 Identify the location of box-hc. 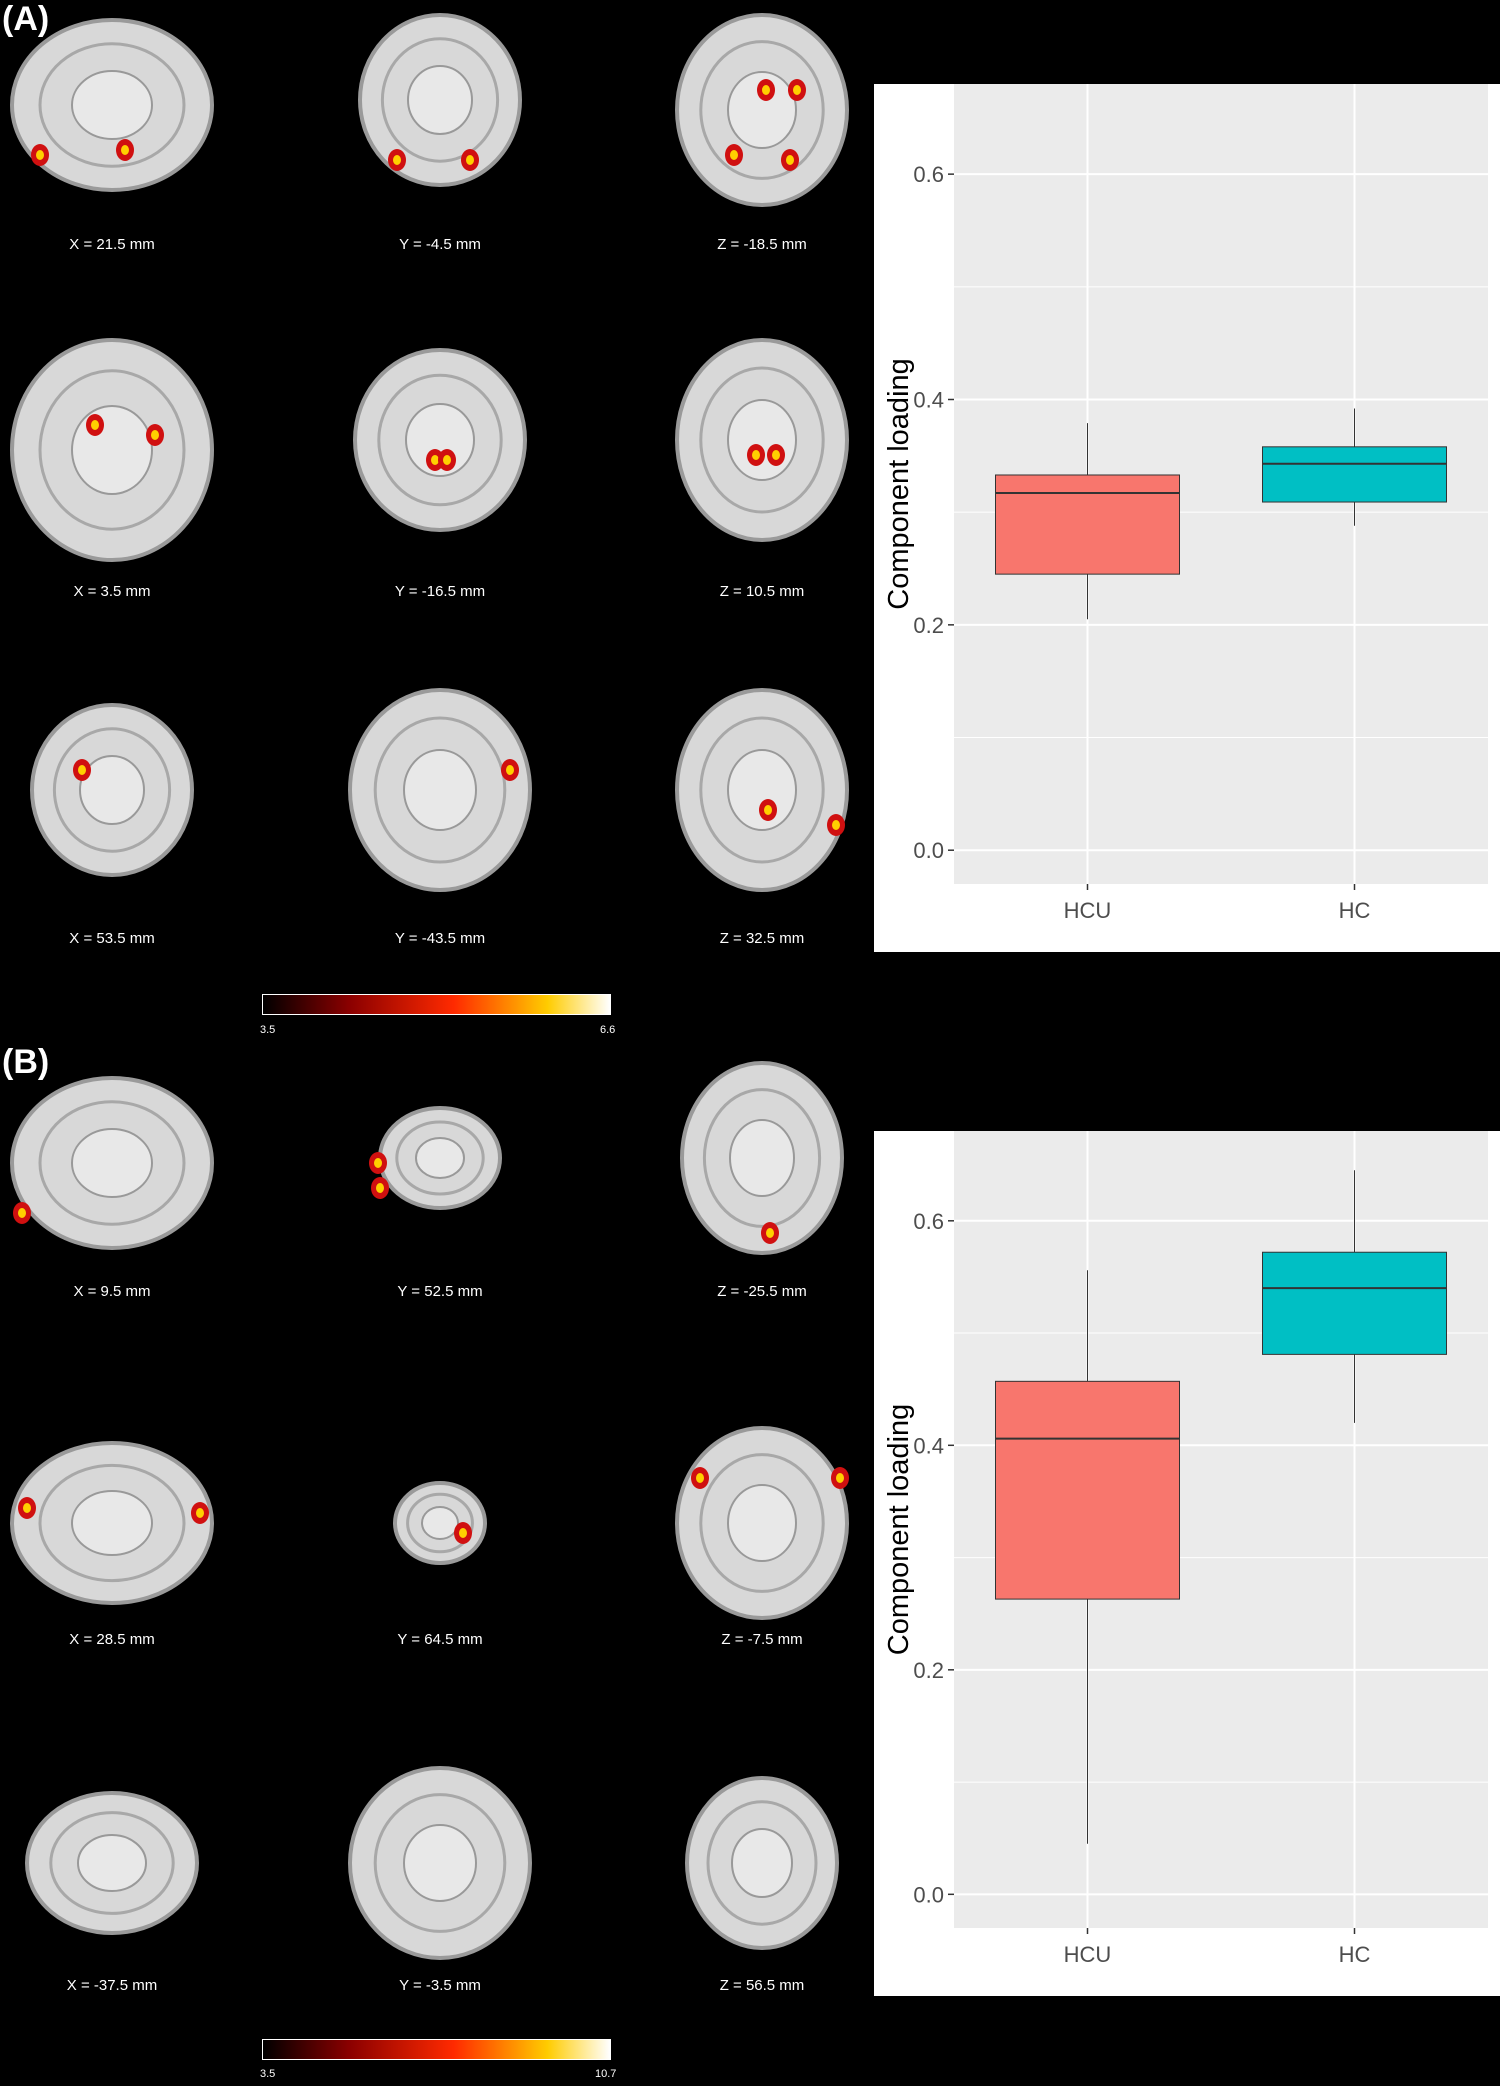
(1354, 1296).